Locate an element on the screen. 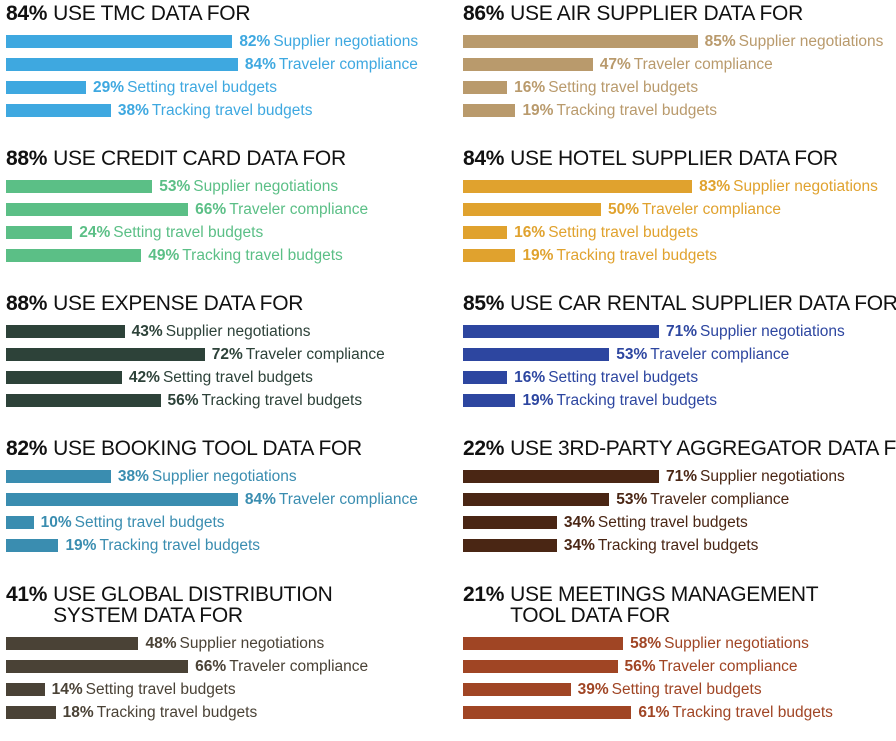 The height and width of the screenshot is (741, 896). title-lines: USE AIR SUPPLIER DATA FOR is located at coordinates (656, 13).